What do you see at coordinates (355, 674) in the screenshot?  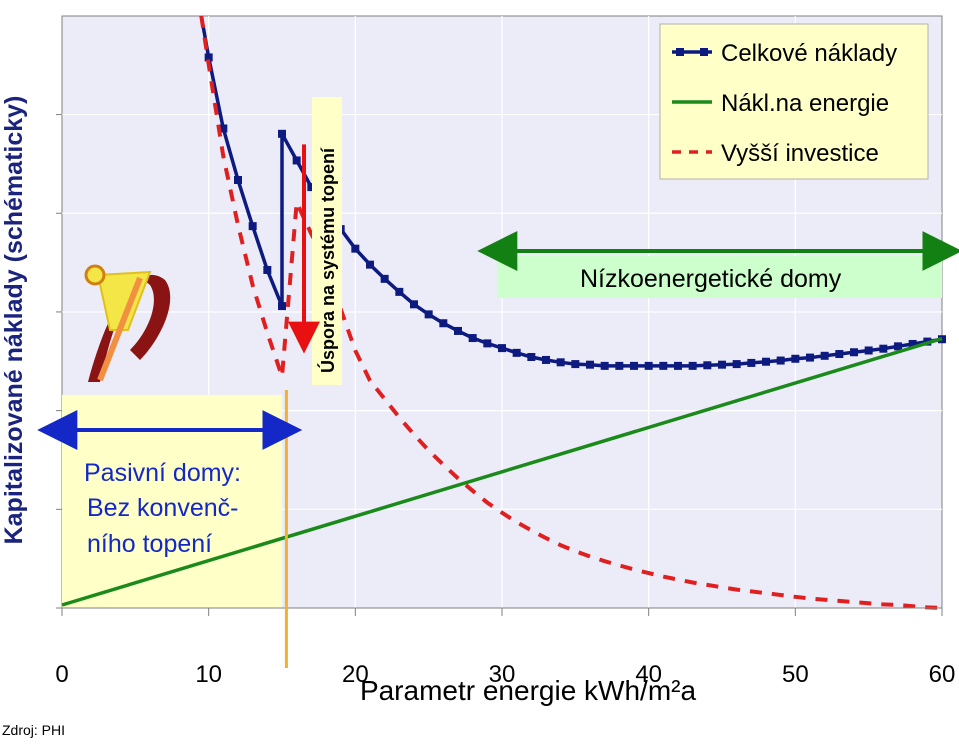 I see `x-tick-label: 20` at bounding box center [355, 674].